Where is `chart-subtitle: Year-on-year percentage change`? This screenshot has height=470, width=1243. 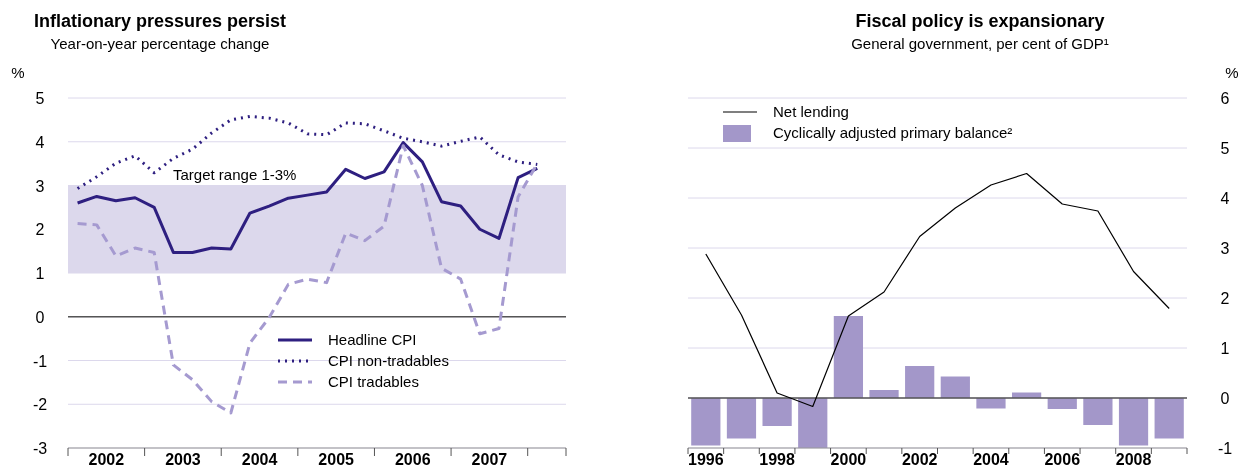 chart-subtitle: Year-on-year percentage change is located at coordinates (160, 43).